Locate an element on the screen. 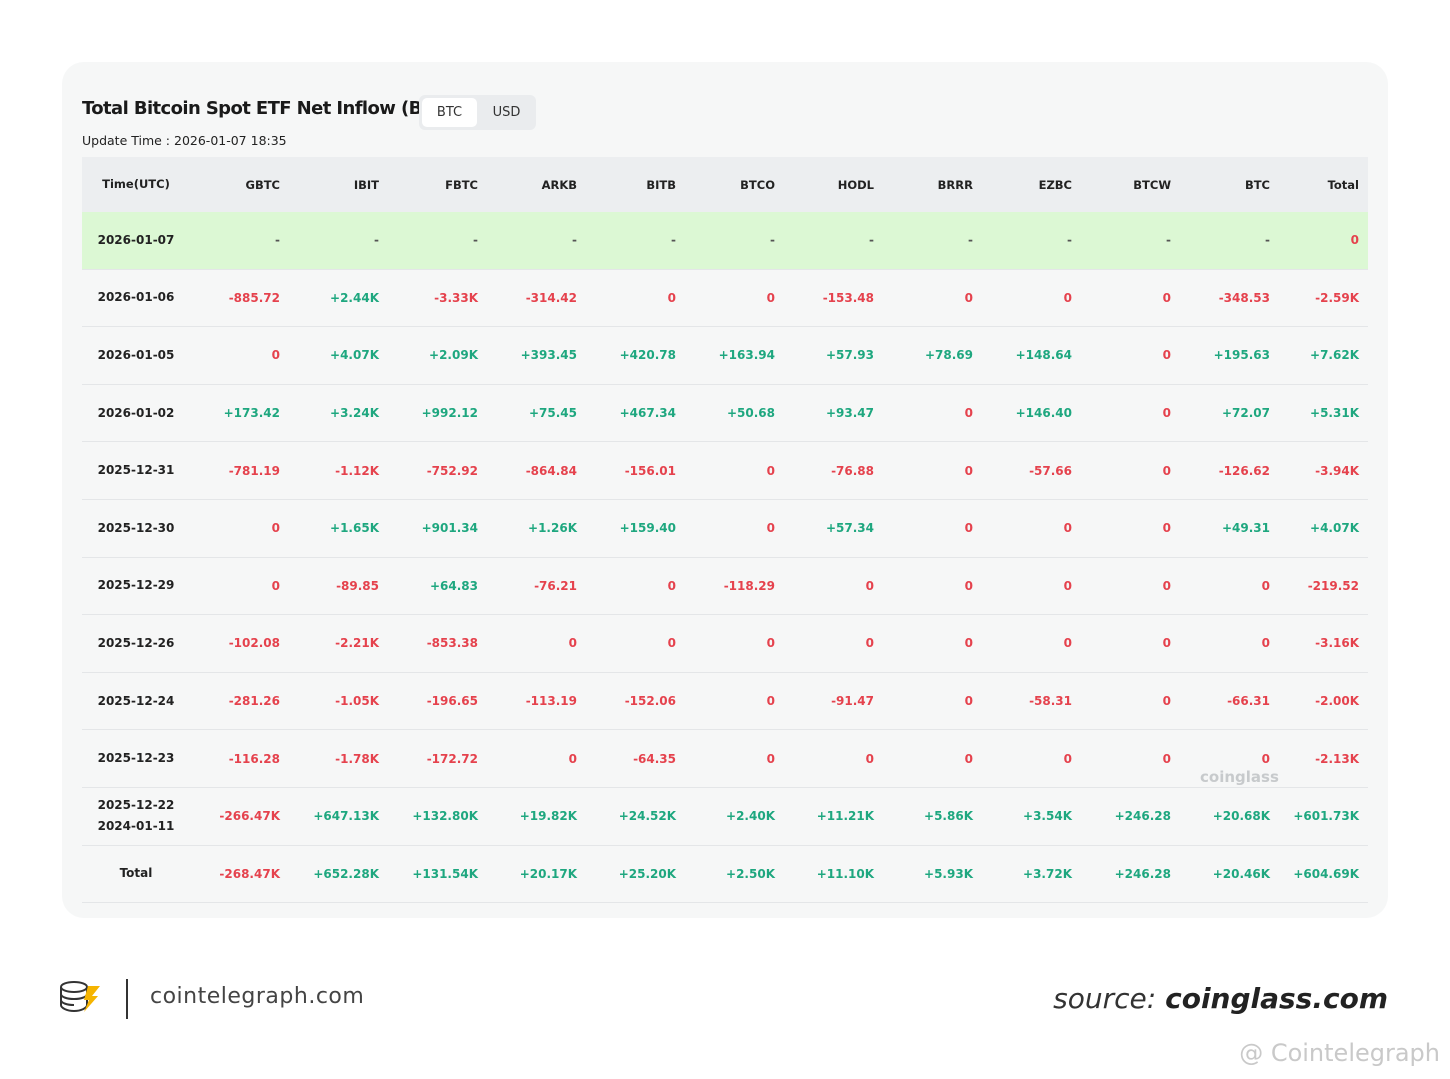 The height and width of the screenshot is (1079, 1450). time-text: Total is located at coordinates (136, 873).